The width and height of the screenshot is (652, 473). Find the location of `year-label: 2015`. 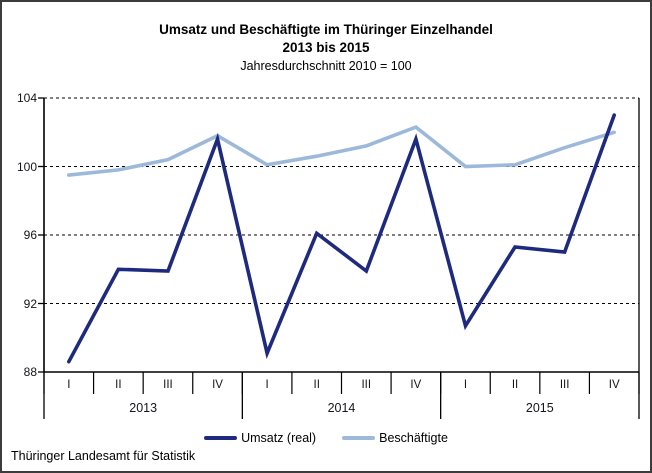

year-label: 2015 is located at coordinates (539, 408).